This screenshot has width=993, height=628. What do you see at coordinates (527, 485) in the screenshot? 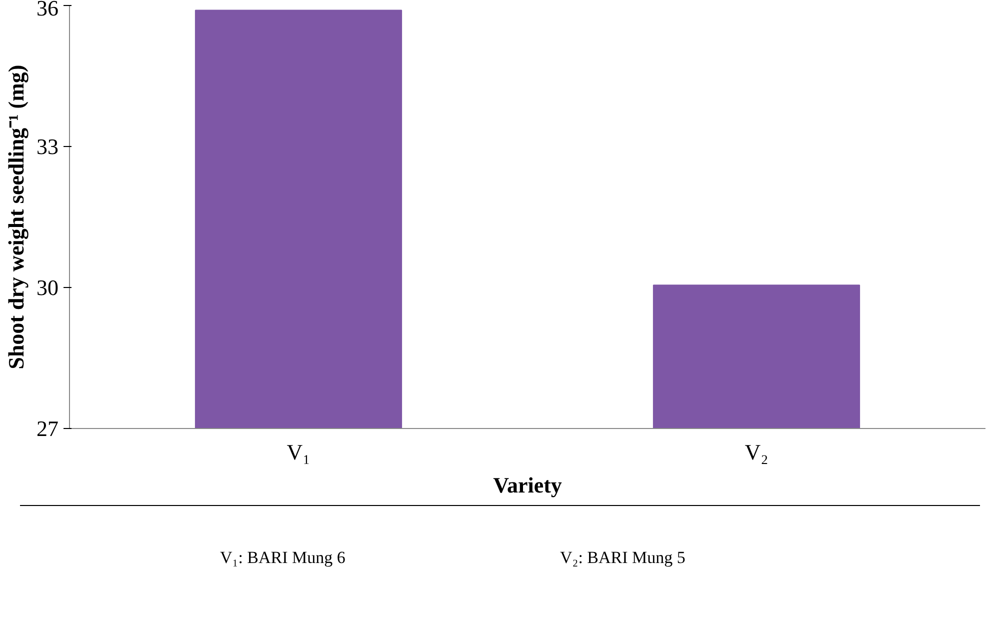
I see `x-axis-title: Variety` at bounding box center [527, 485].